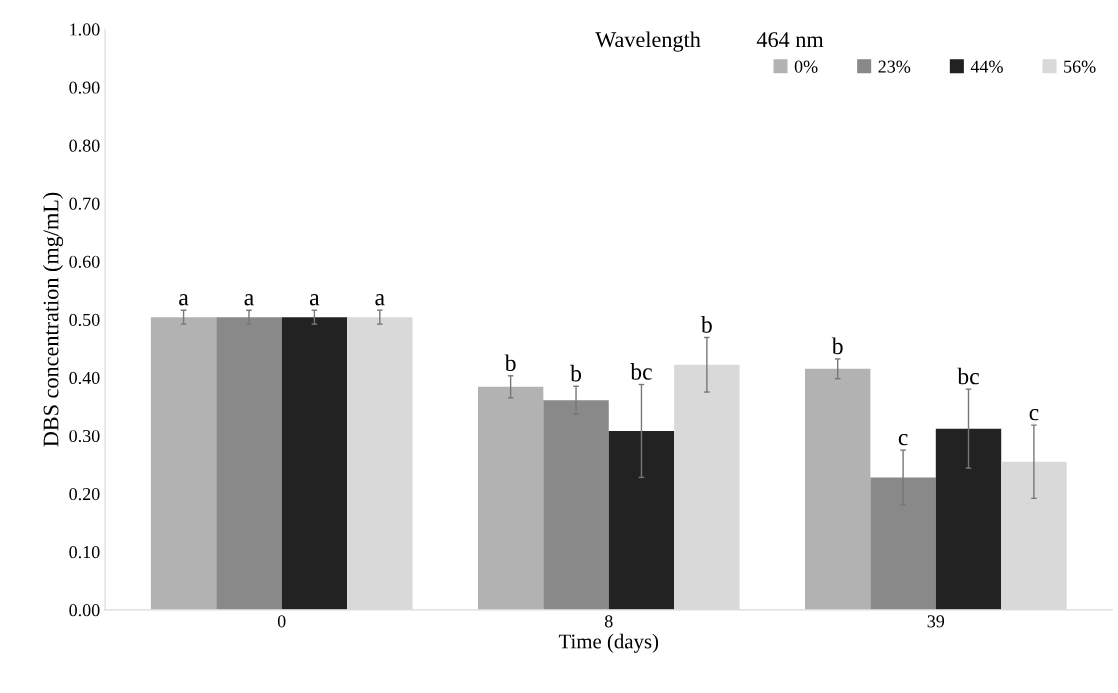 This screenshot has height=693, width=1118. I want to click on y-tick-label: 0.30, so click(84, 436).